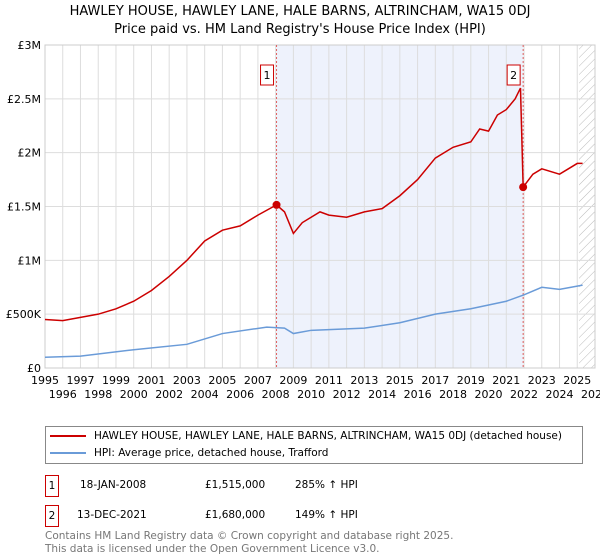 The width and height of the screenshot is (600, 560). What do you see at coordinates (116, 380) in the screenshot?
I see `x-tick-label: 1999` at bounding box center [116, 380].